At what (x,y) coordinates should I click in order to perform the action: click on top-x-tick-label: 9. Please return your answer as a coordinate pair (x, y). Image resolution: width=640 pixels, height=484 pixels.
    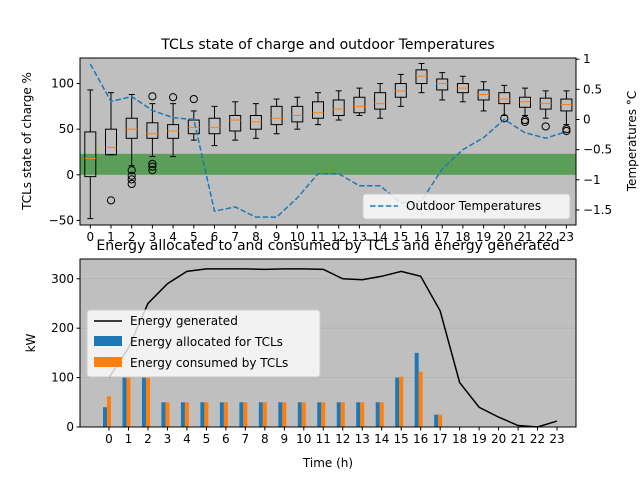
    Looking at the image, I should click on (277, 237).